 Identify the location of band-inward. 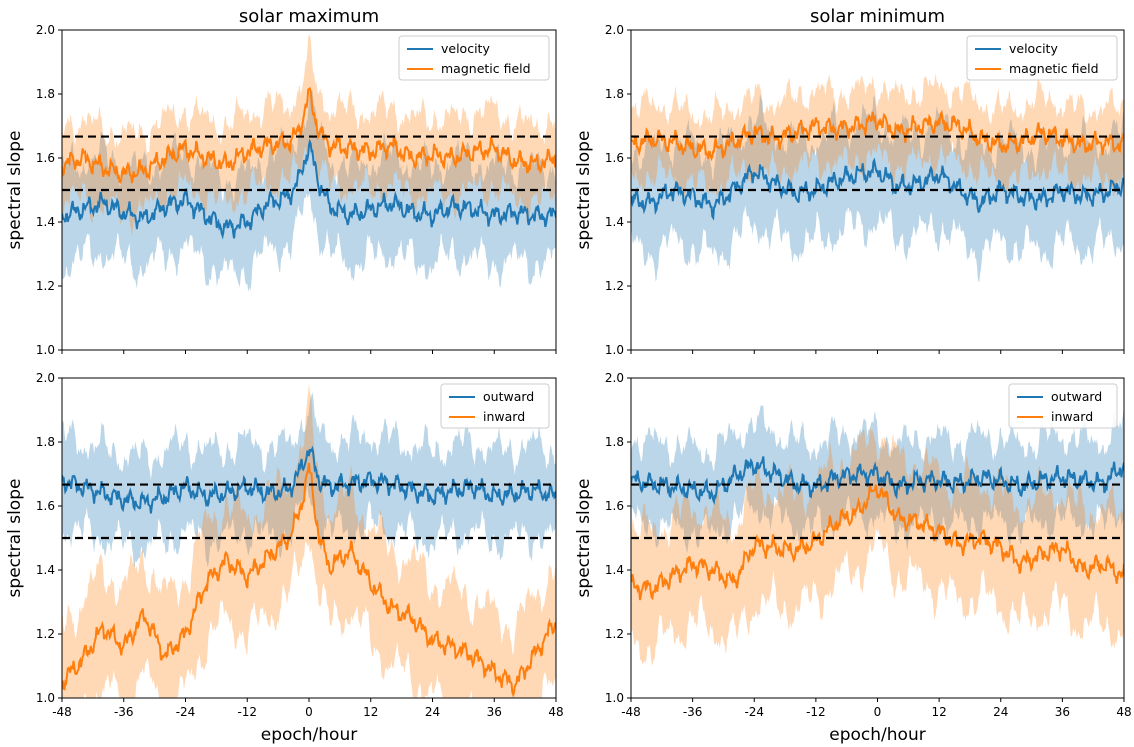
(877, 546).